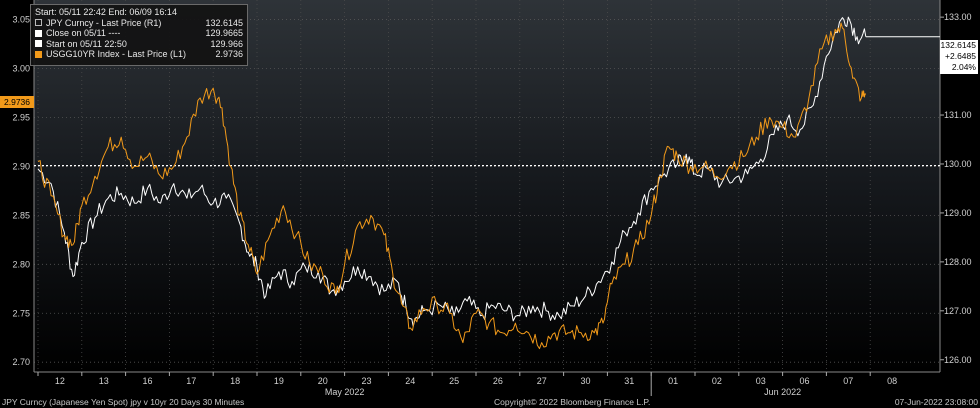 The height and width of the screenshot is (408, 980). What do you see at coordinates (191, 381) in the screenshot?
I see `x-tick-label: 17` at bounding box center [191, 381].